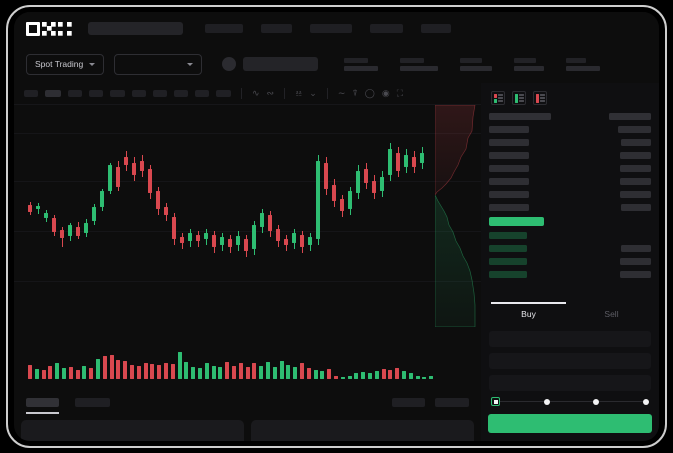  Describe the element at coordinates (270, 93) in the screenshot. I see `crosshair-icon: ∾` at that location.